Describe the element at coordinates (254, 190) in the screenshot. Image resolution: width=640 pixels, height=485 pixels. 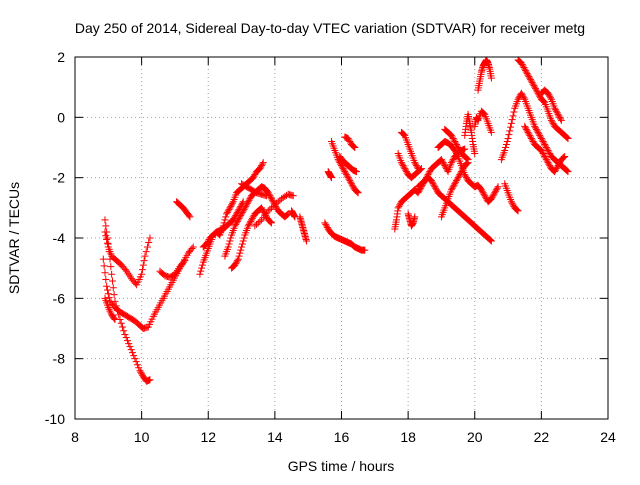
I see `series-track-l` at that location.